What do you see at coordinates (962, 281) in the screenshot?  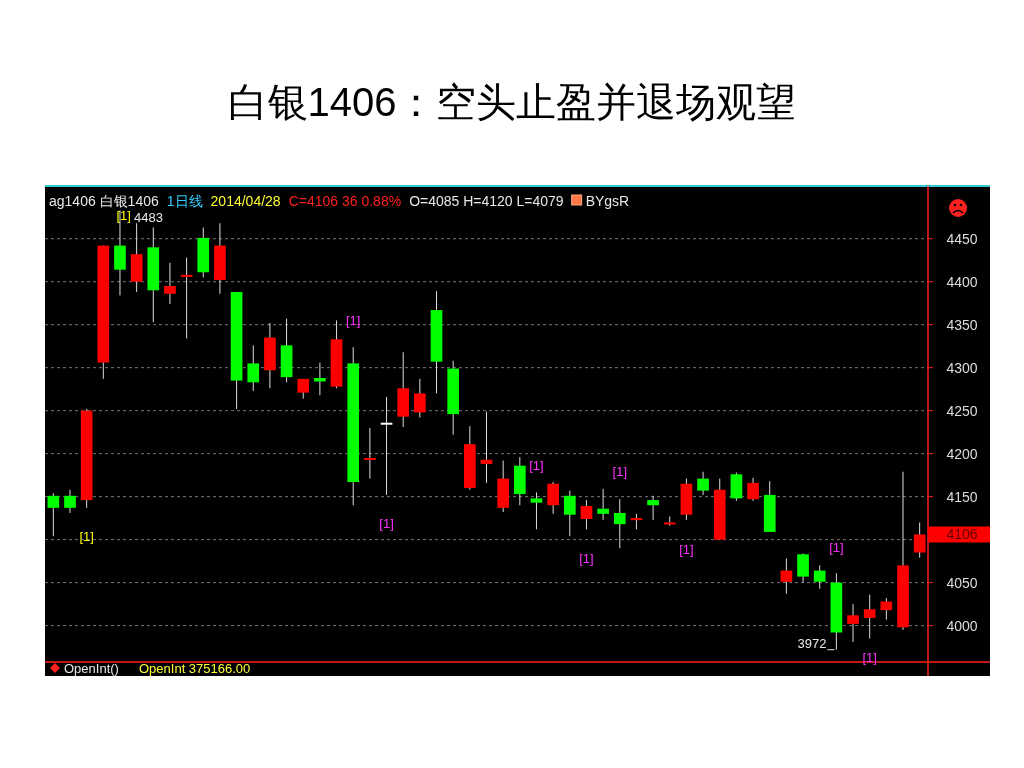 I see `y-tick-label: 4400` at bounding box center [962, 281].